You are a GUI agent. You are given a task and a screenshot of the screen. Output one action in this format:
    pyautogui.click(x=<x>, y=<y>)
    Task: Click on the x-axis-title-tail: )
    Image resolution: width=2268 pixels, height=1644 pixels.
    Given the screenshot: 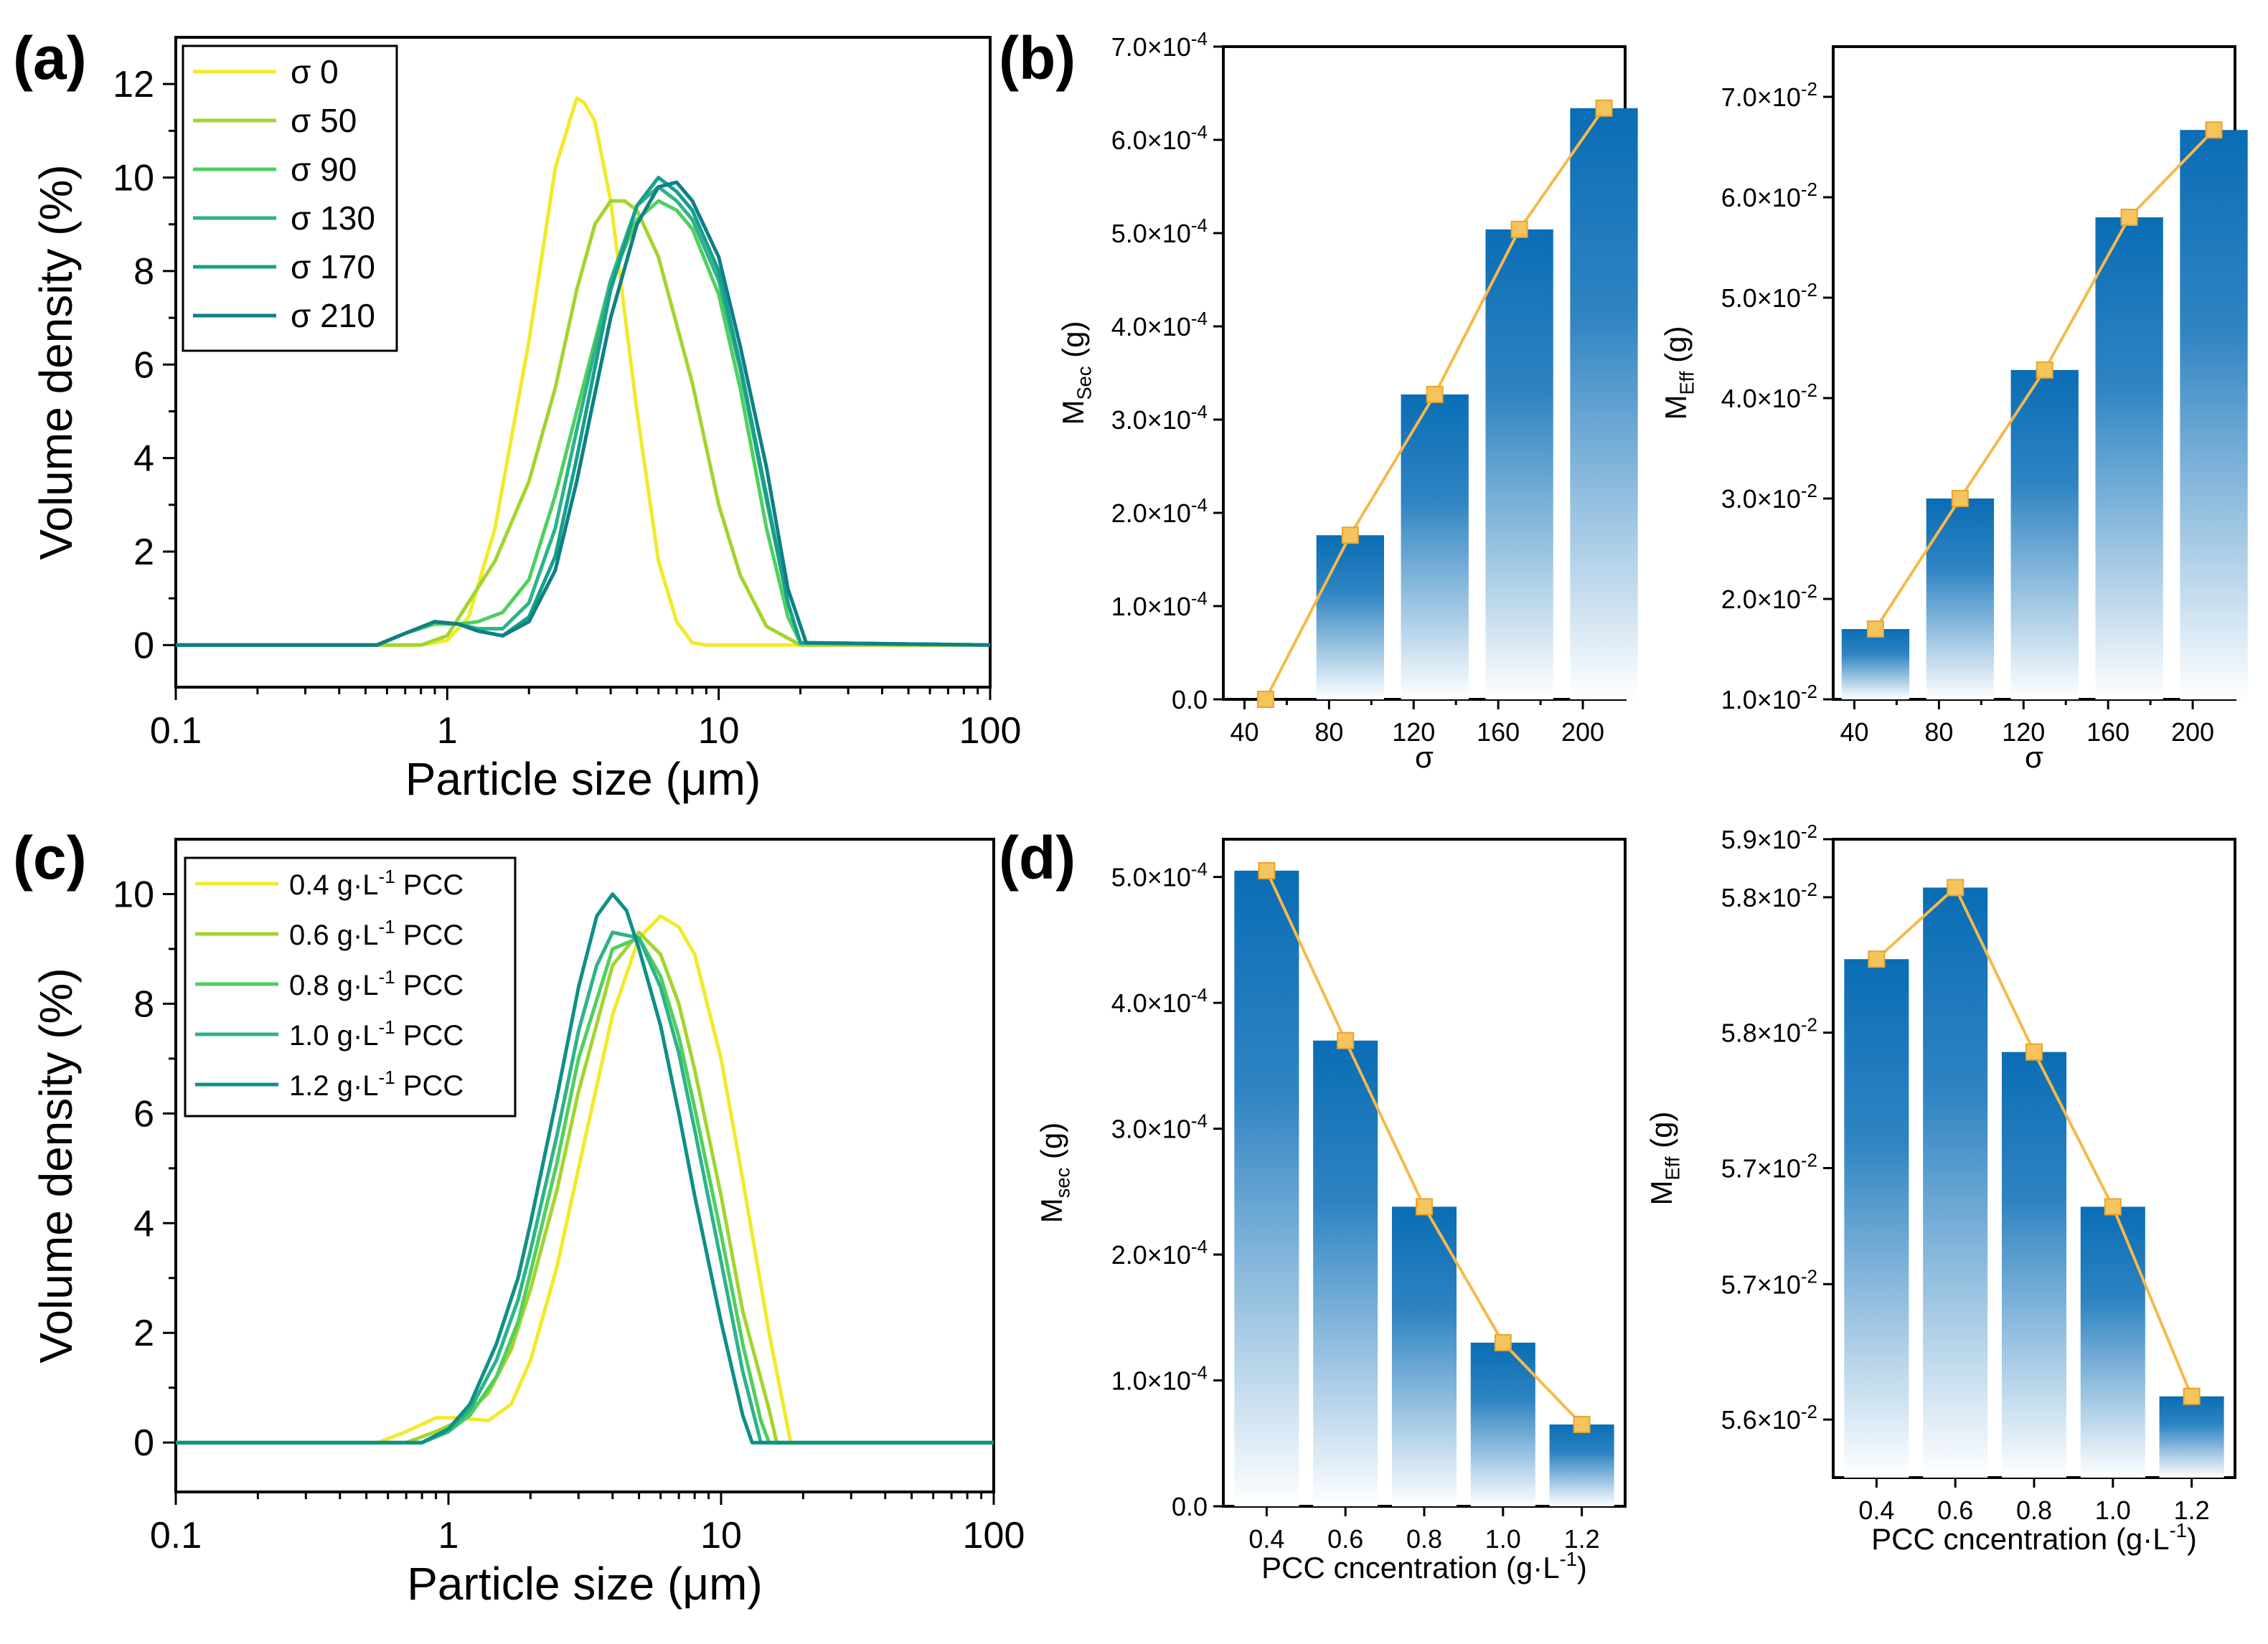 What is the action you would take?
    pyautogui.click(x=1582, y=1567)
    